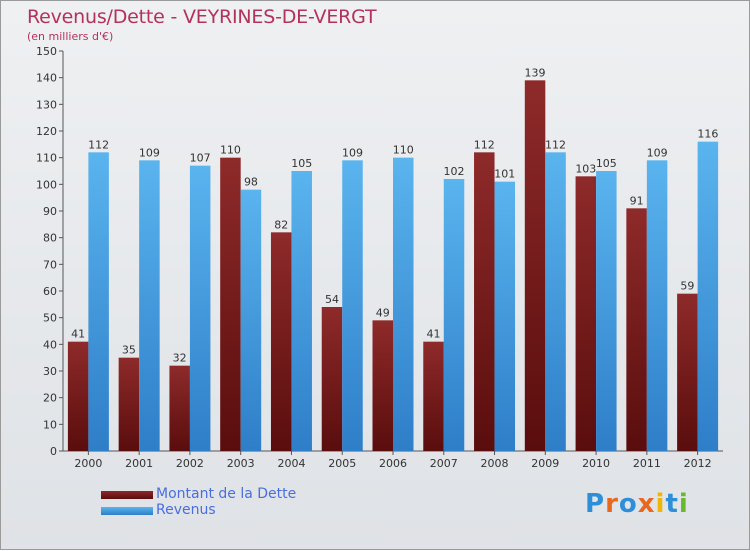 Image resolution: width=750 pixels, height=551 pixels. What do you see at coordinates (545, 463) in the screenshot?
I see `x-tick-label: 2009` at bounding box center [545, 463].